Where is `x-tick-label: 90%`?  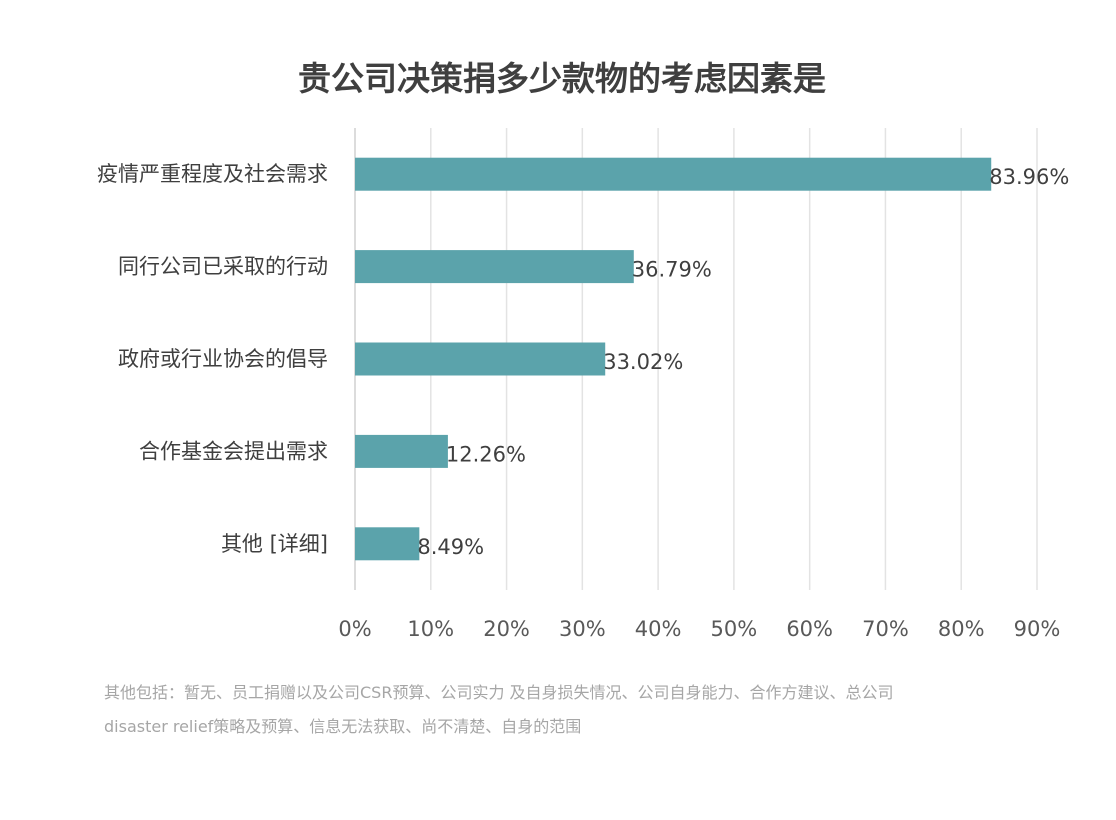 x-tick-label: 90% is located at coordinates (1037, 629).